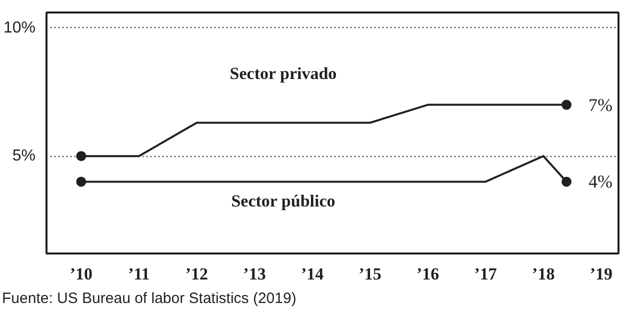 Image resolution: width=632 pixels, height=324 pixels. What do you see at coordinates (601, 274) in the screenshot?
I see `x-tick-label: ’19` at bounding box center [601, 274].